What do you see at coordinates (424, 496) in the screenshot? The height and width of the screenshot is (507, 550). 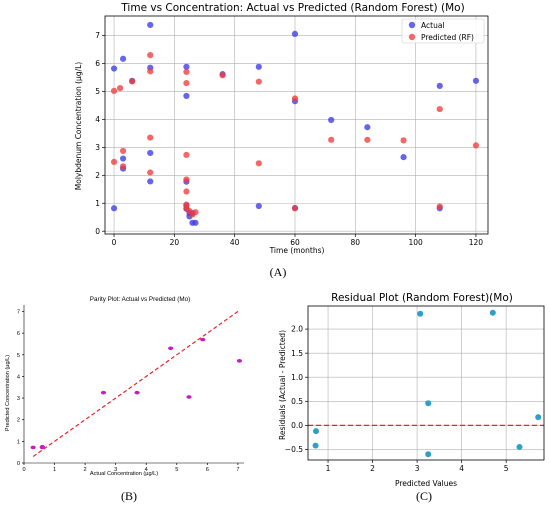 I see `panel-label-c: (C)` at bounding box center [424, 496].